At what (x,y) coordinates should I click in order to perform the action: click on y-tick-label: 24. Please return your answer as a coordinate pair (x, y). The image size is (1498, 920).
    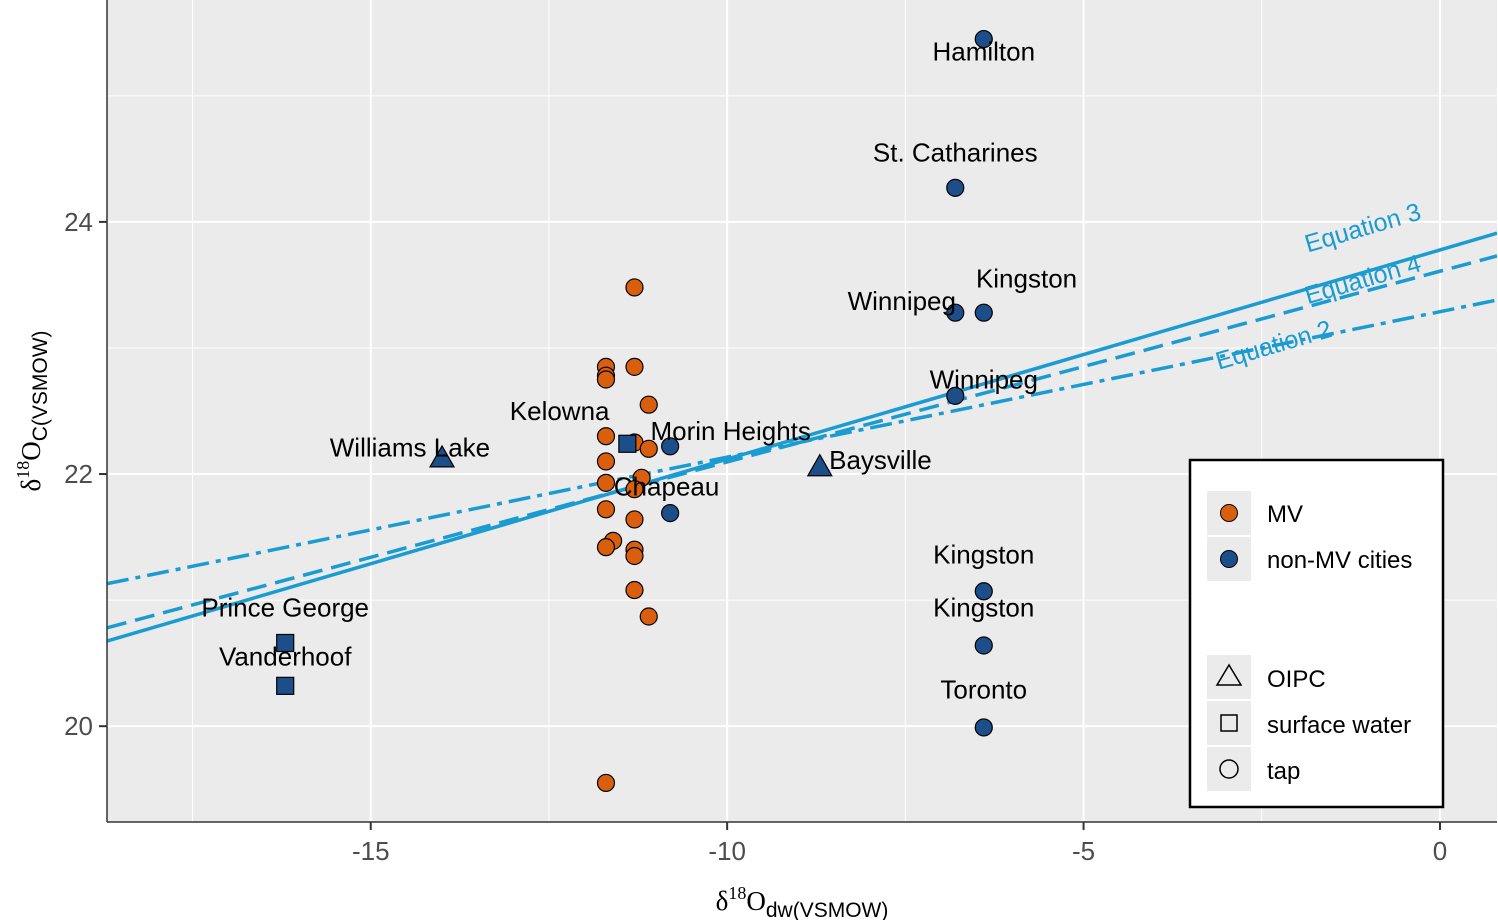
    Looking at the image, I should click on (78, 222).